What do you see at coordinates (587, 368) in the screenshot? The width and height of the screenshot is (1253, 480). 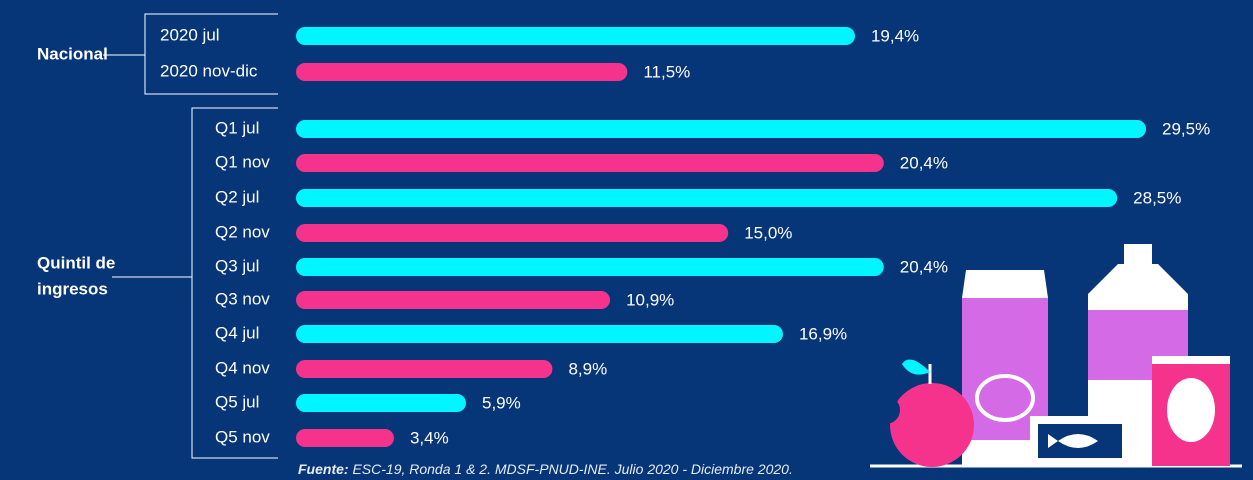 I see `value-label: 8,9%` at bounding box center [587, 368].